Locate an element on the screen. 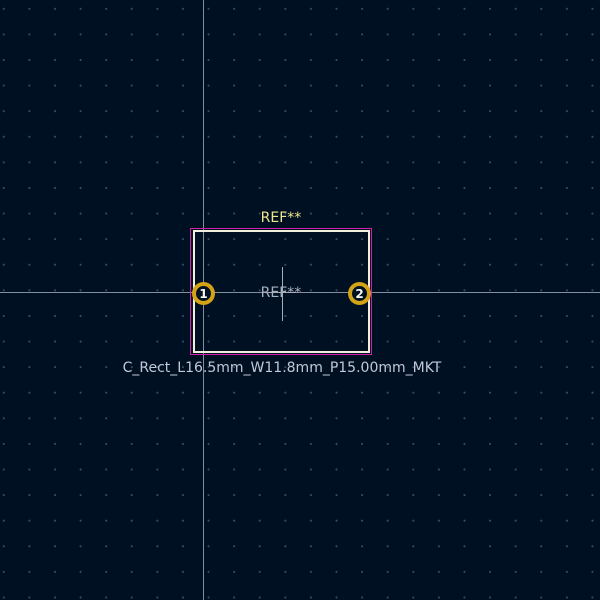 Image resolution: width=600 pixels, height=600 pixels. pad-1-number: 1 is located at coordinates (203, 293).